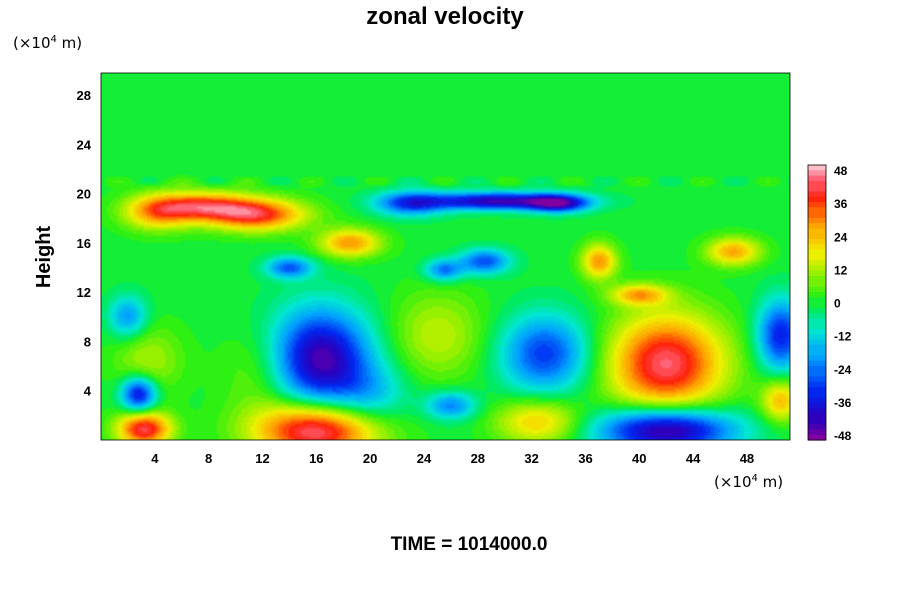 The image size is (900, 600). What do you see at coordinates (693, 458) in the screenshot?
I see `x-tick-label: 44` at bounding box center [693, 458].